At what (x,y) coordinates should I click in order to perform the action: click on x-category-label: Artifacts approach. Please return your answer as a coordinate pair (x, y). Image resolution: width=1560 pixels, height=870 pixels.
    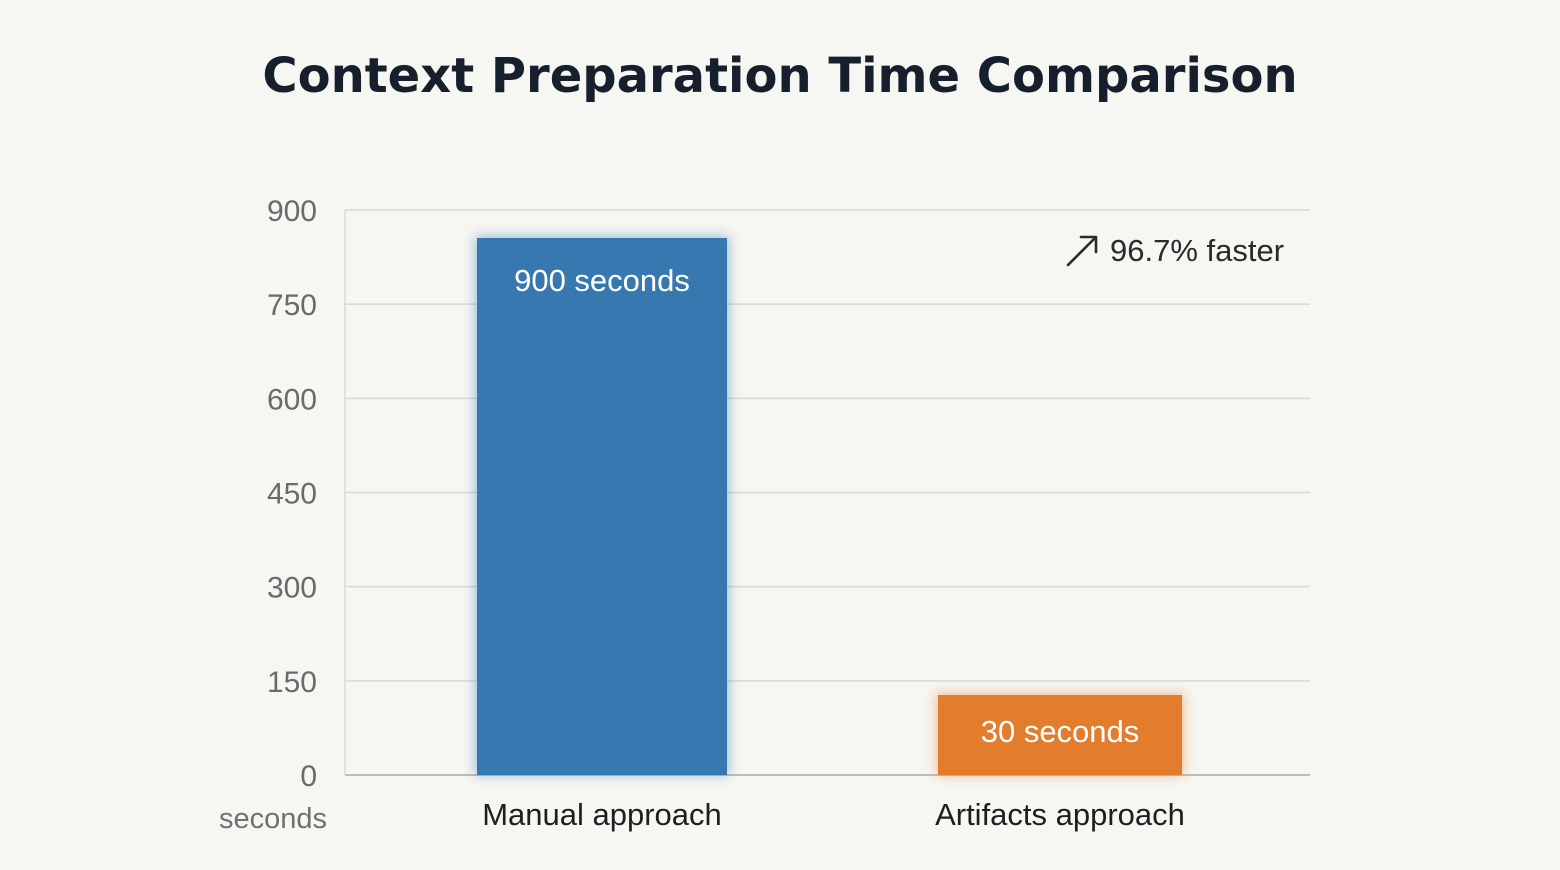
    Looking at the image, I should click on (1060, 814).